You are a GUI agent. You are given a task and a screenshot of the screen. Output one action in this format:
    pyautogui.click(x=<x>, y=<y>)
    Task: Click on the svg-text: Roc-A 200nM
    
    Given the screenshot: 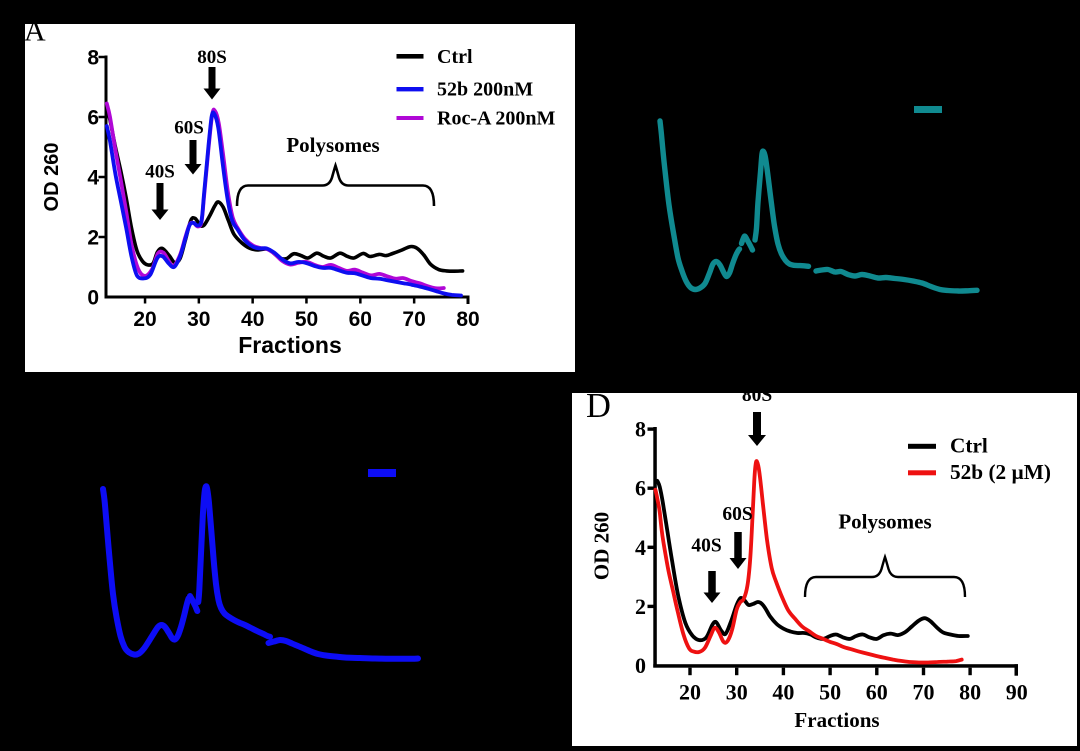 What is the action you would take?
    pyautogui.click(x=496, y=119)
    